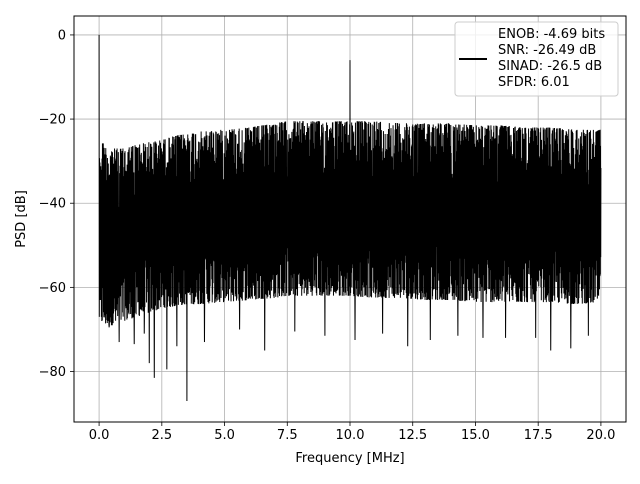  I want to click on x-tick-label: 10.0, so click(350, 435).